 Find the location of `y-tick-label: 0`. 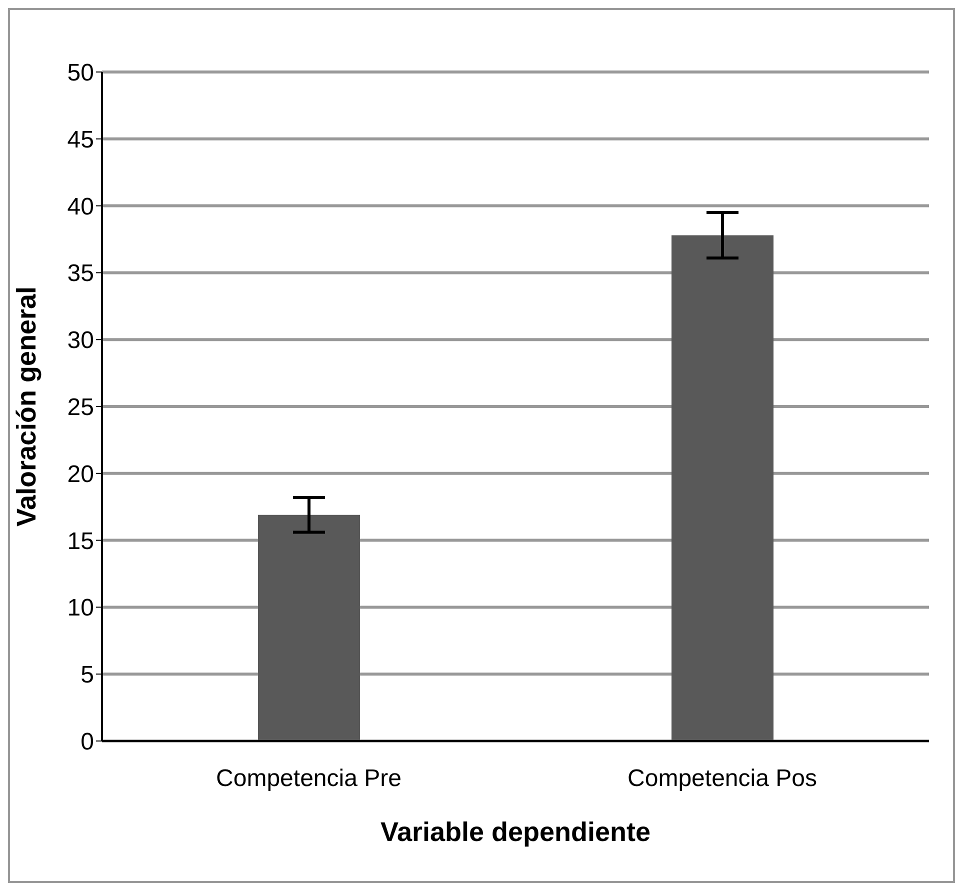

y-tick-label: 0 is located at coordinates (87, 742).